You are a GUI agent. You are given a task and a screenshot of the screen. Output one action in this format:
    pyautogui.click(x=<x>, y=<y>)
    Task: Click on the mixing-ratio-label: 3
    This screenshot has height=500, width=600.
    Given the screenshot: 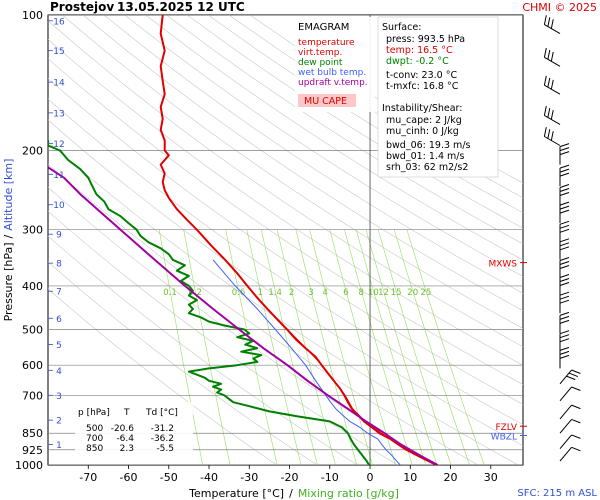 What is the action you would take?
    pyautogui.click(x=310, y=293)
    